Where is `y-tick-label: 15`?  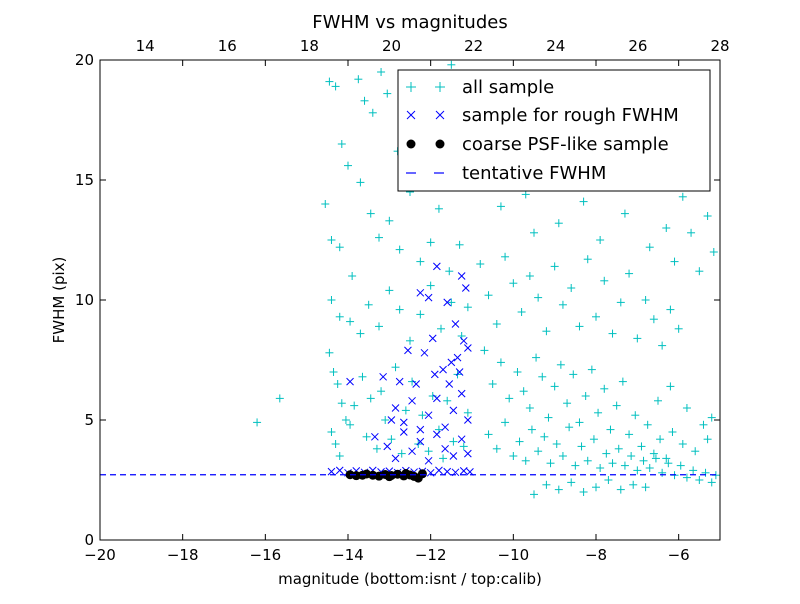 y-tick-label: 15 is located at coordinates (84, 180).